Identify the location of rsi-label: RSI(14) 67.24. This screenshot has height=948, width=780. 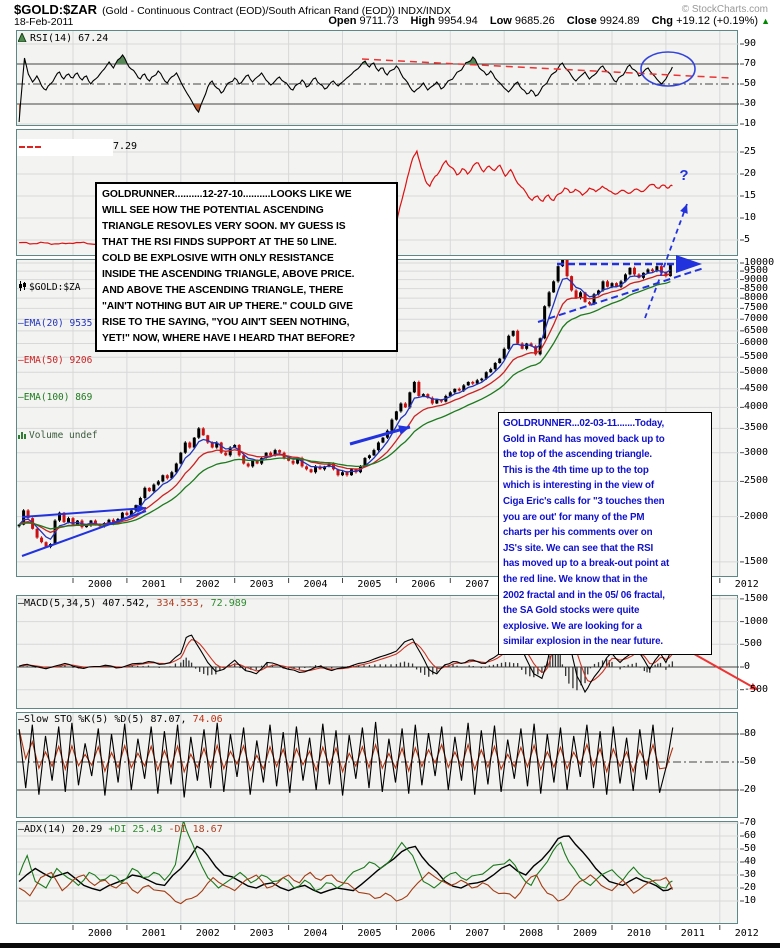
(63, 38).